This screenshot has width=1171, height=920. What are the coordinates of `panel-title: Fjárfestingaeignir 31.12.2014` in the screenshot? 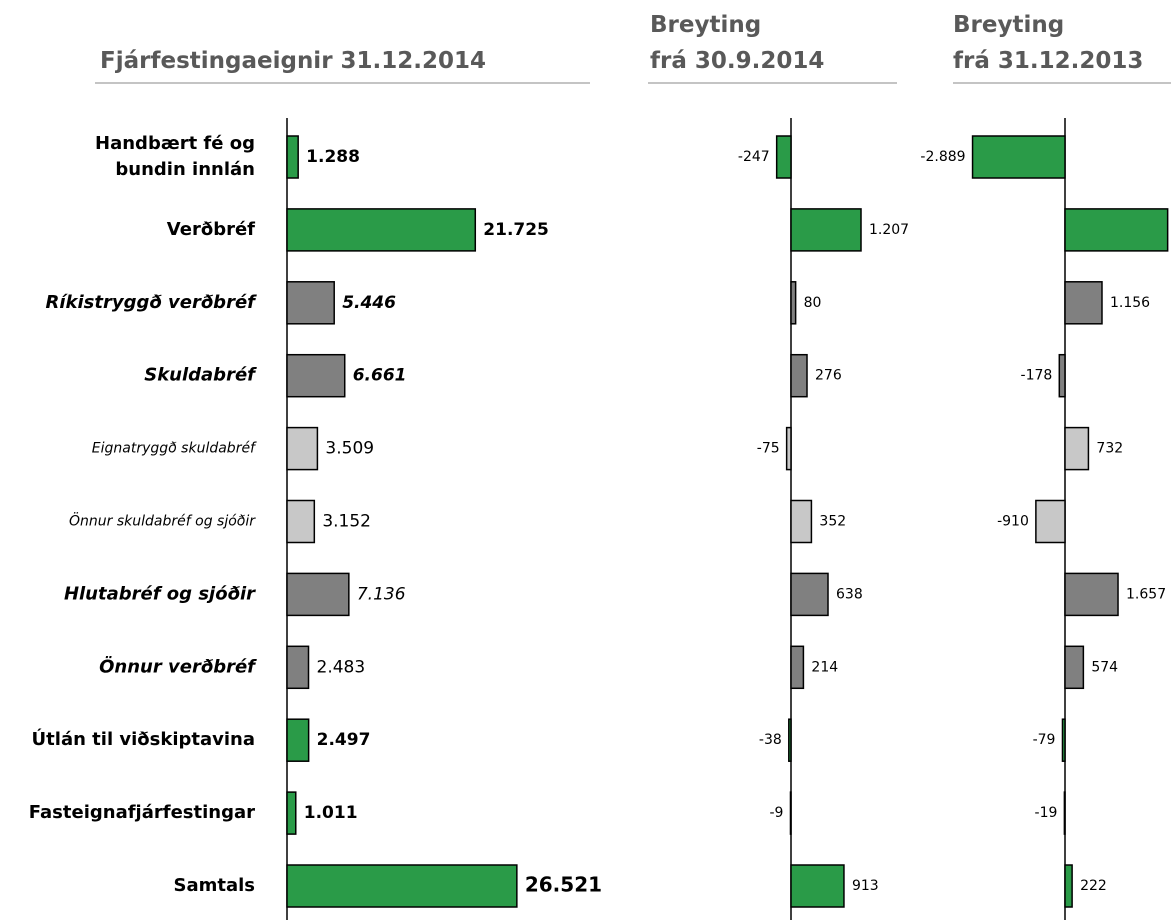 It's located at (293, 61).